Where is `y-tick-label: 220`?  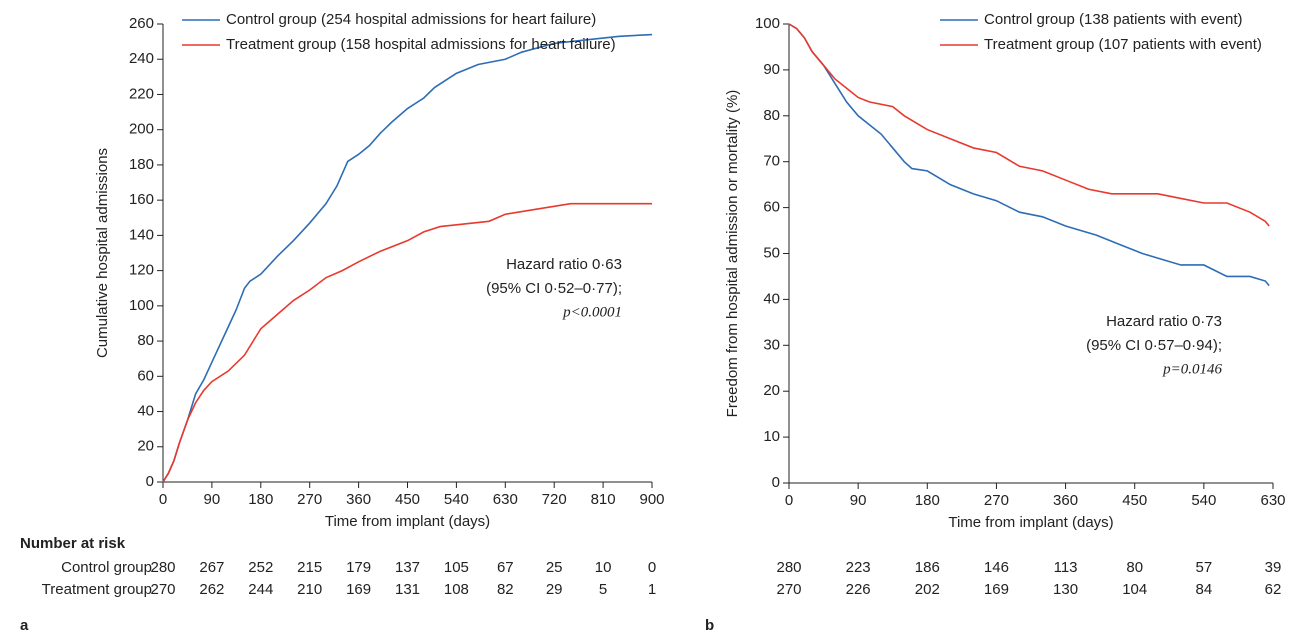 y-tick-label: 220 is located at coordinates (141, 93).